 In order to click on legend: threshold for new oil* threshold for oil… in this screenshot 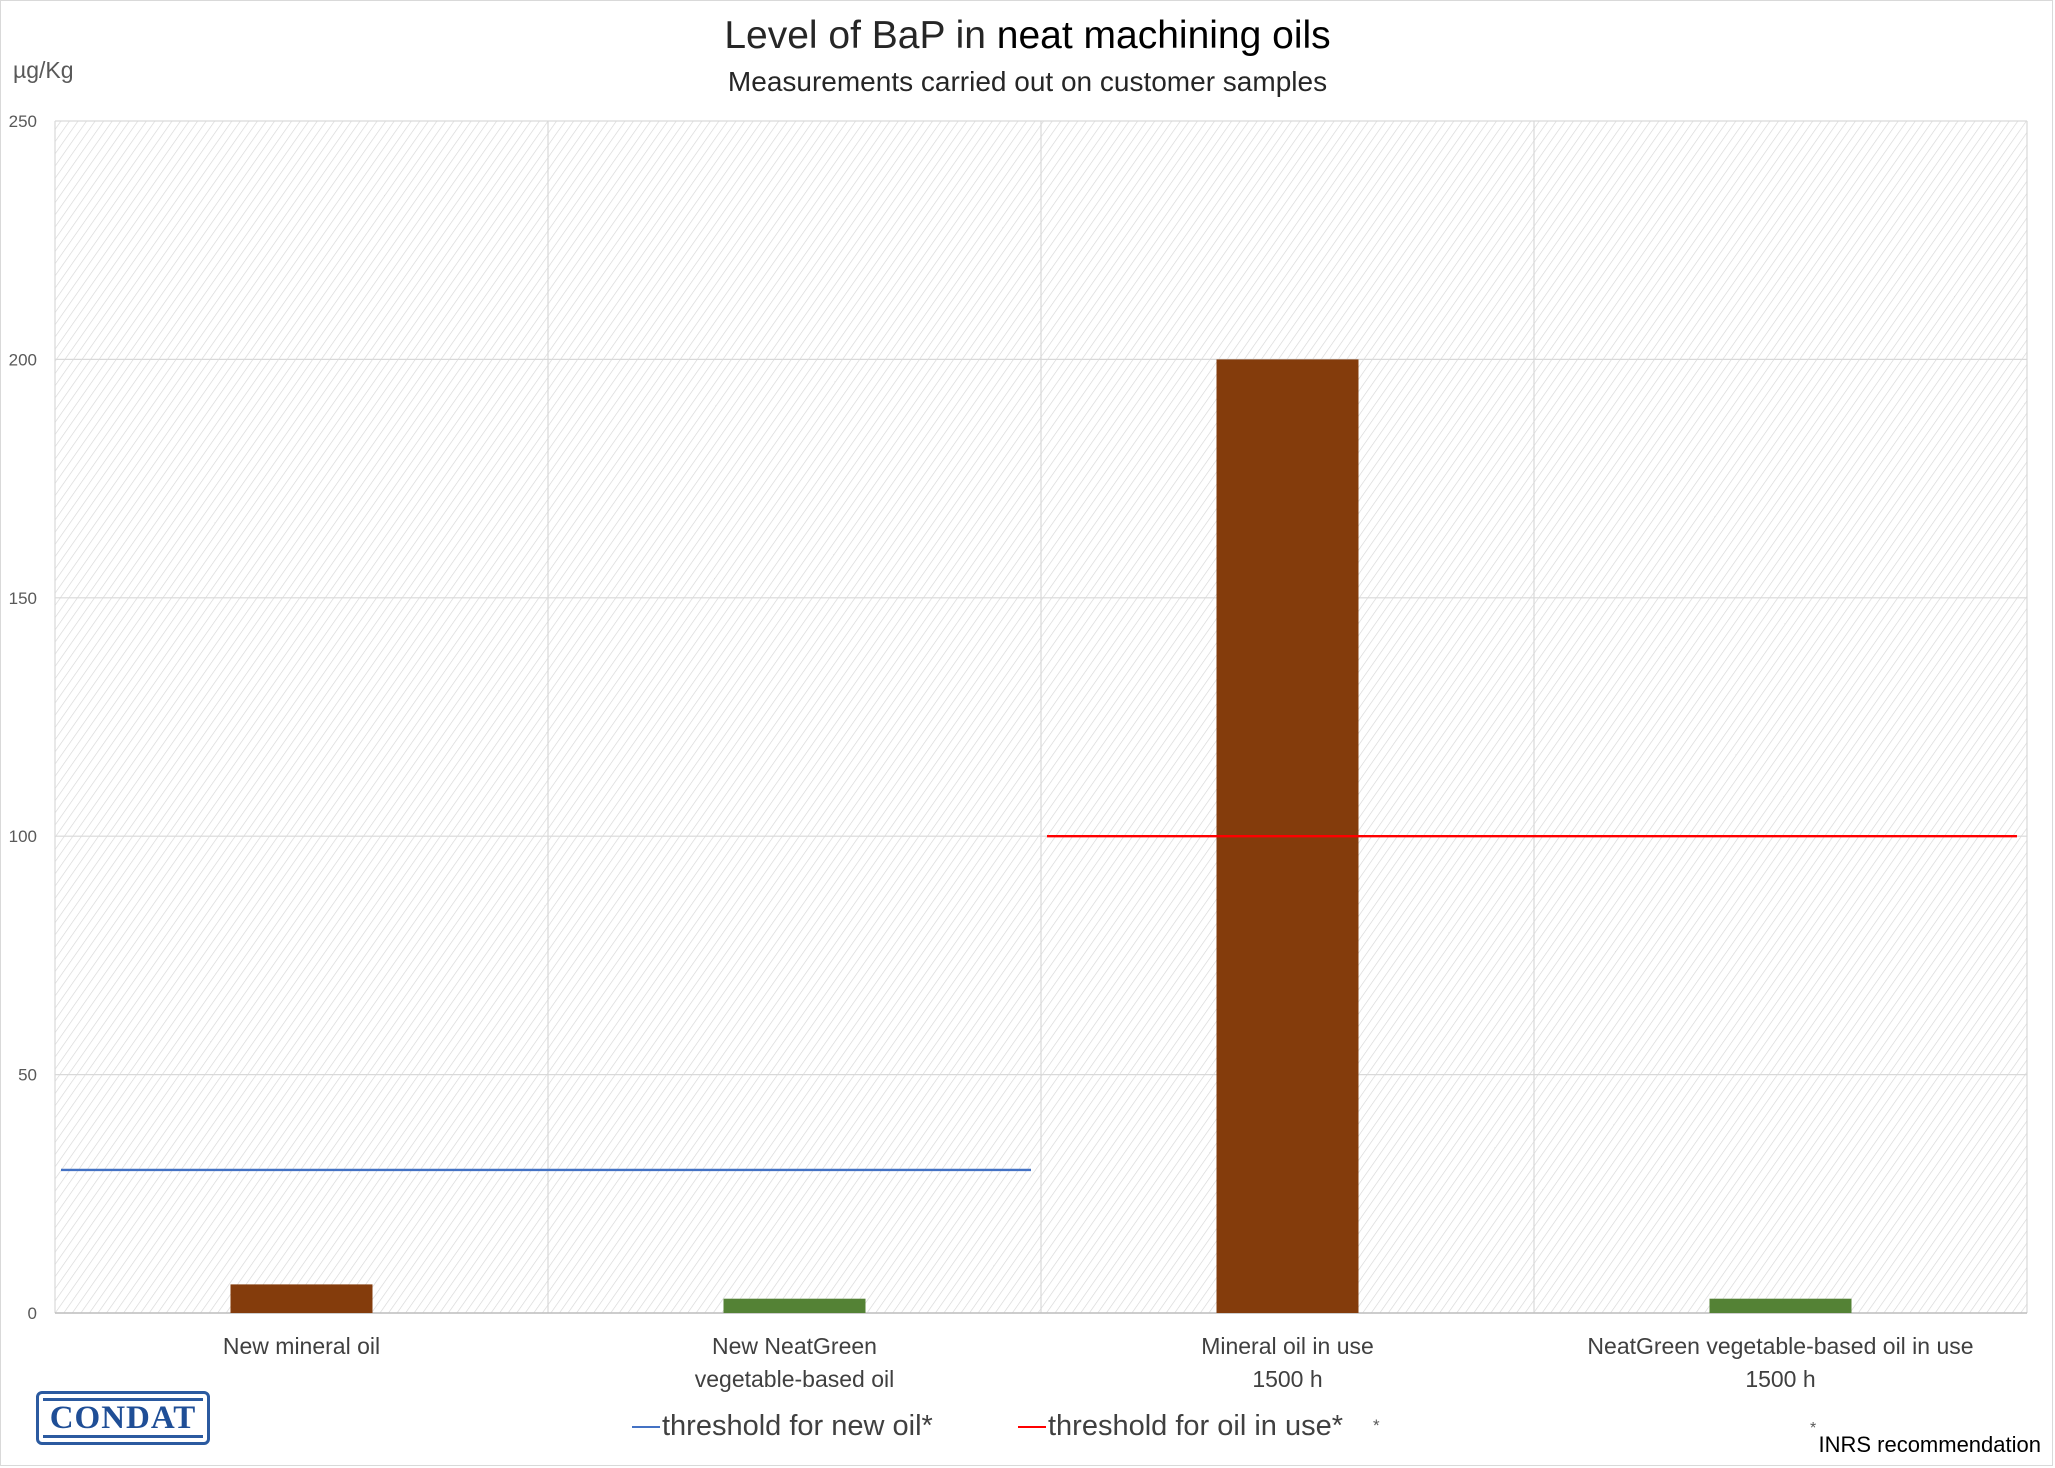, I will do `click(1027, 1430)`.